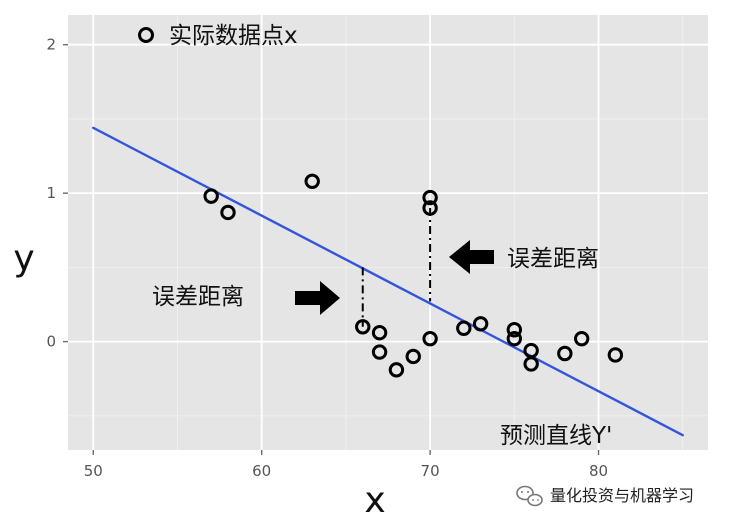 The image size is (740, 528). I want to click on x-tick-label: 80, so click(598, 471).